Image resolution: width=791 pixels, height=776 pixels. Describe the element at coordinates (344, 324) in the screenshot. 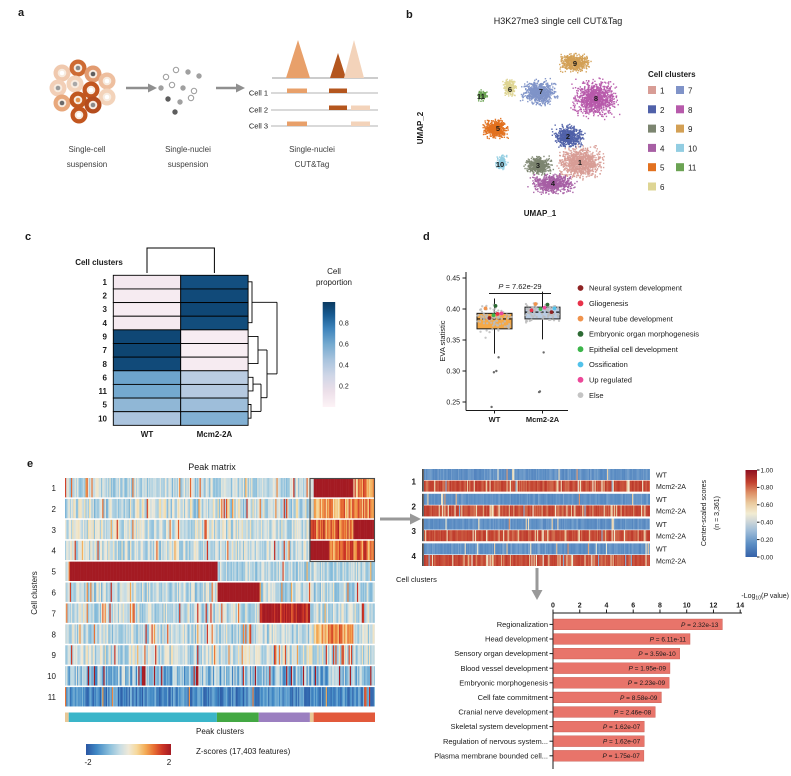

I see `svg-text: 0.8` at that location.